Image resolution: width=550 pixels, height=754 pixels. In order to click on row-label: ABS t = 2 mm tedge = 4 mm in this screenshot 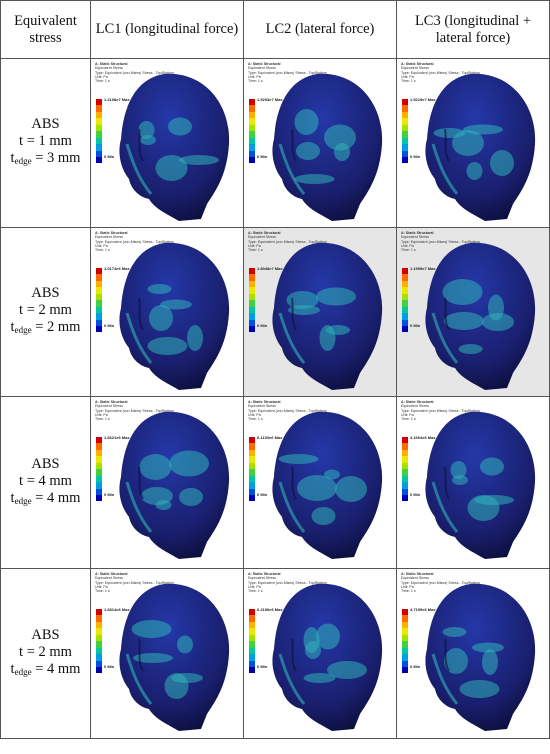, I will do `click(45, 653)`.